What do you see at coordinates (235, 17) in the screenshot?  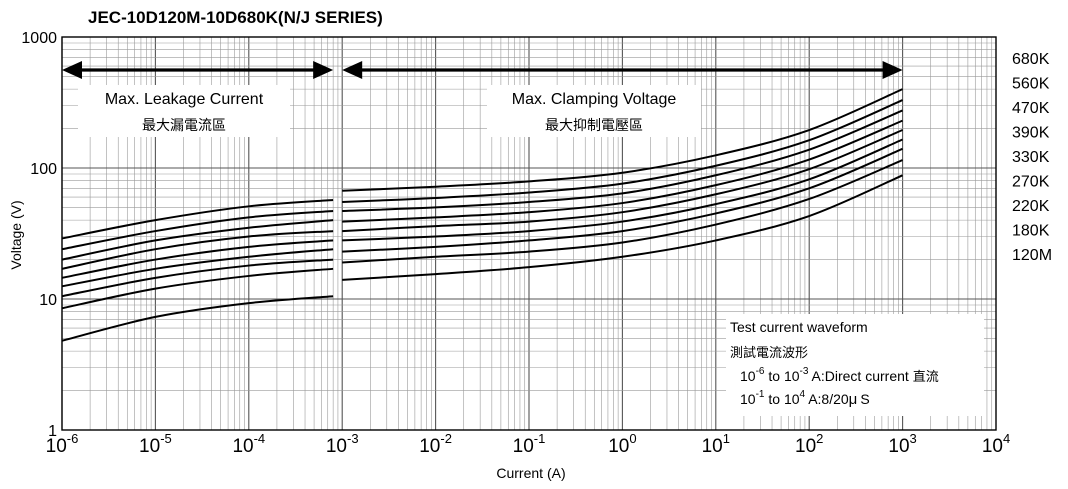 I see `chart-title: JEC-10D120M-10D680K(N/J SERIES)` at bounding box center [235, 17].